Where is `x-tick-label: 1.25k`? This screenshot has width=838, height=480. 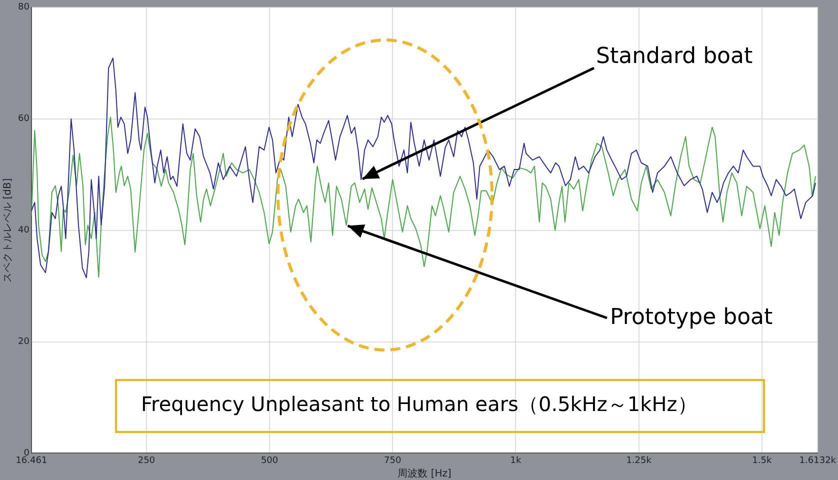
x-tick-label: 1.25k is located at coordinates (639, 461).